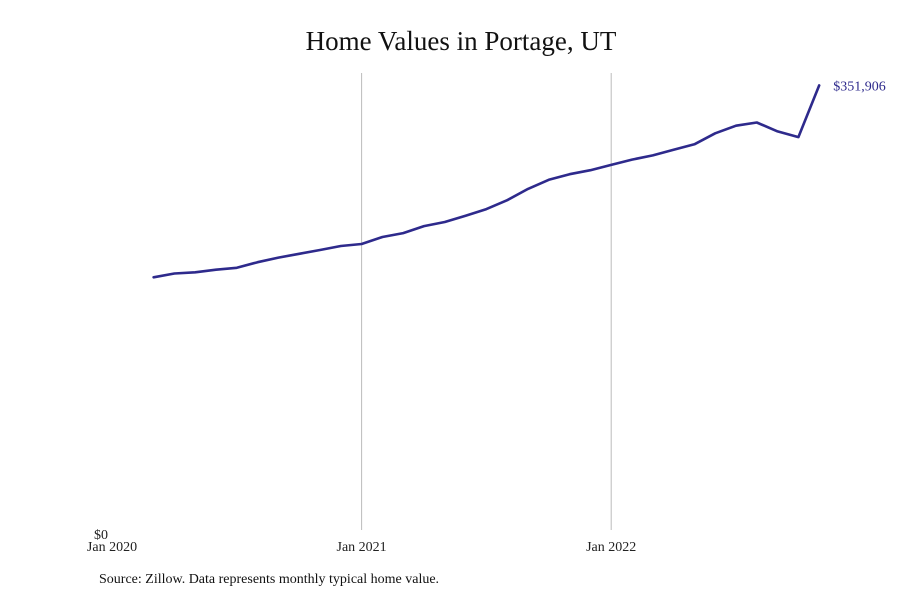 The width and height of the screenshot is (900, 600). What do you see at coordinates (362, 547) in the screenshot?
I see `x-tick-label: Jan 2021` at bounding box center [362, 547].